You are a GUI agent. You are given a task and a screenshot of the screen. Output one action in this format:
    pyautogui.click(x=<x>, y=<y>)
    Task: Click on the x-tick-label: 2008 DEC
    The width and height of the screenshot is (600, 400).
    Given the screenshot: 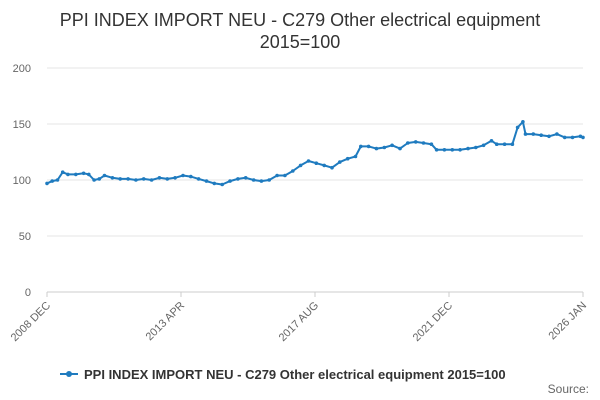 What is the action you would take?
    pyautogui.click(x=31, y=322)
    